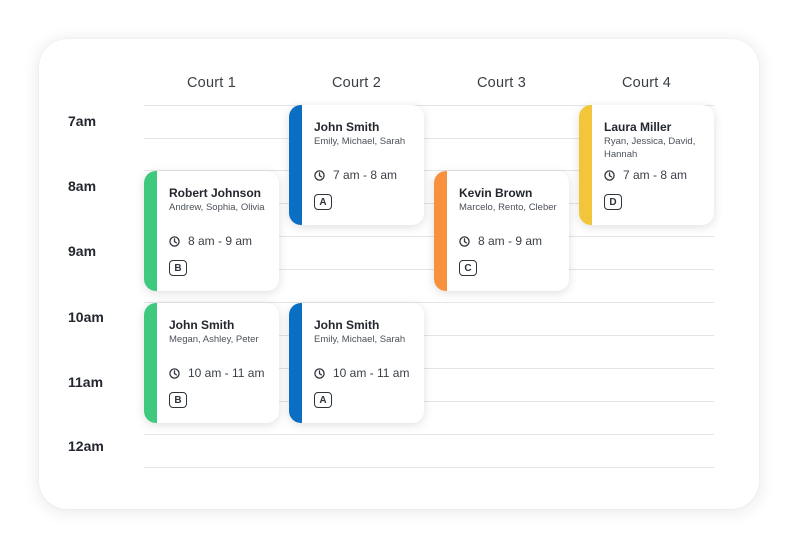  Describe the element at coordinates (217, 207) in the screenshot. I see `booking-players: Andrew, Sophia, Olivia` at that location.